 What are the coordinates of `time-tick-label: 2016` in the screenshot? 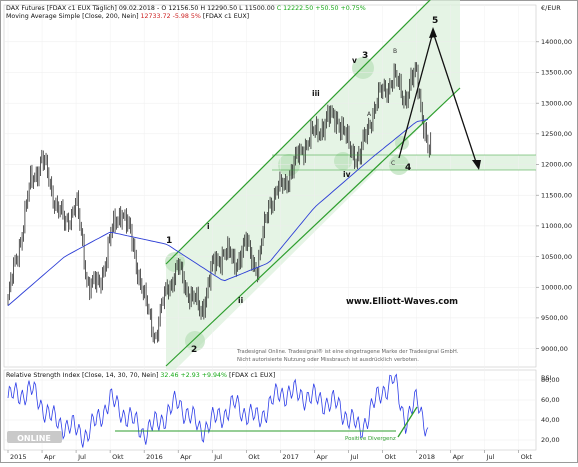 It's located at (154, 457).